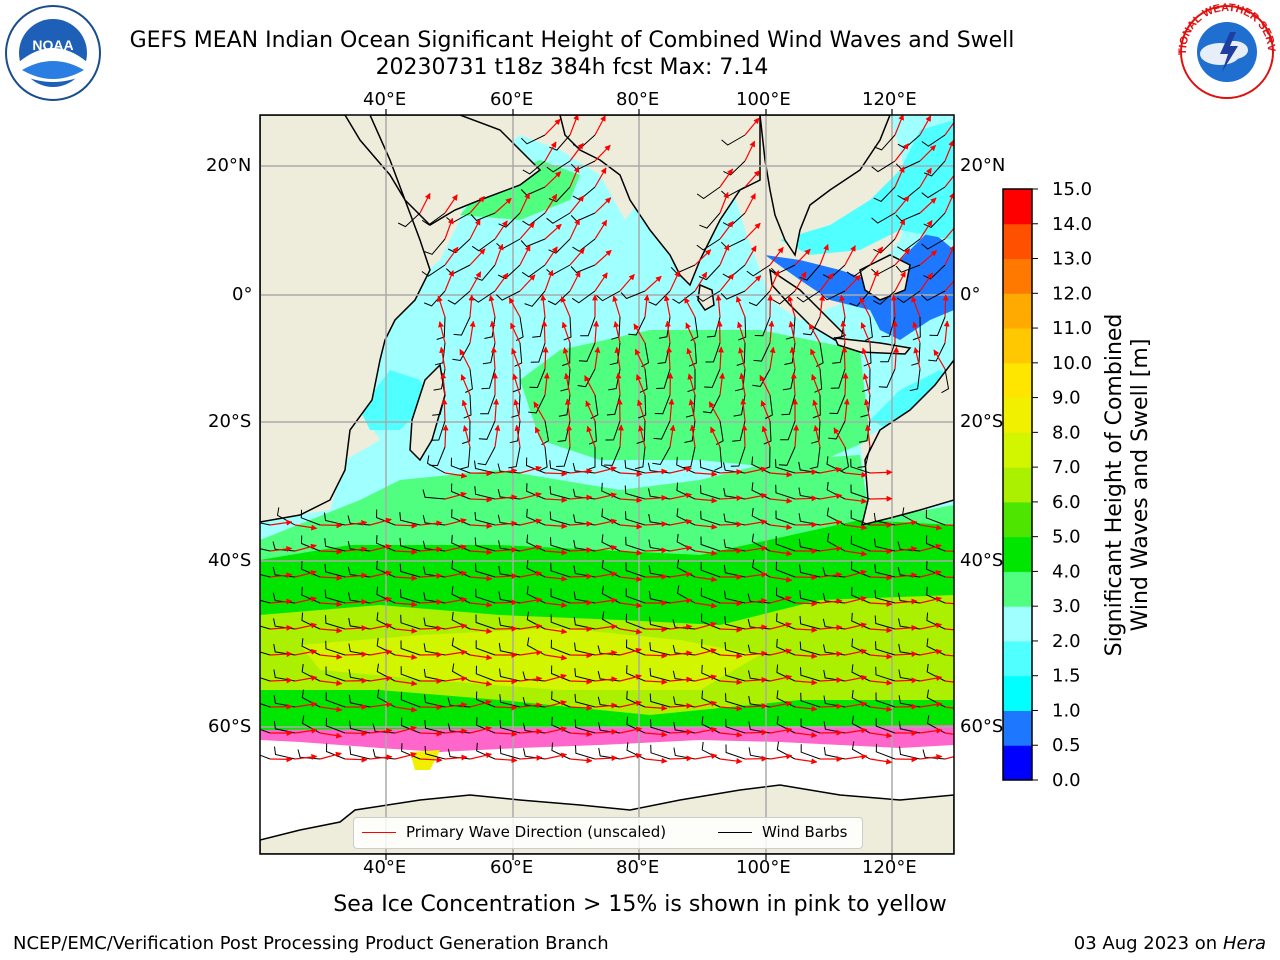 The height and width of the screenshot is (960, 1280). I want to click on colorbar-tick-label: 2.0, so click(1066, 641).